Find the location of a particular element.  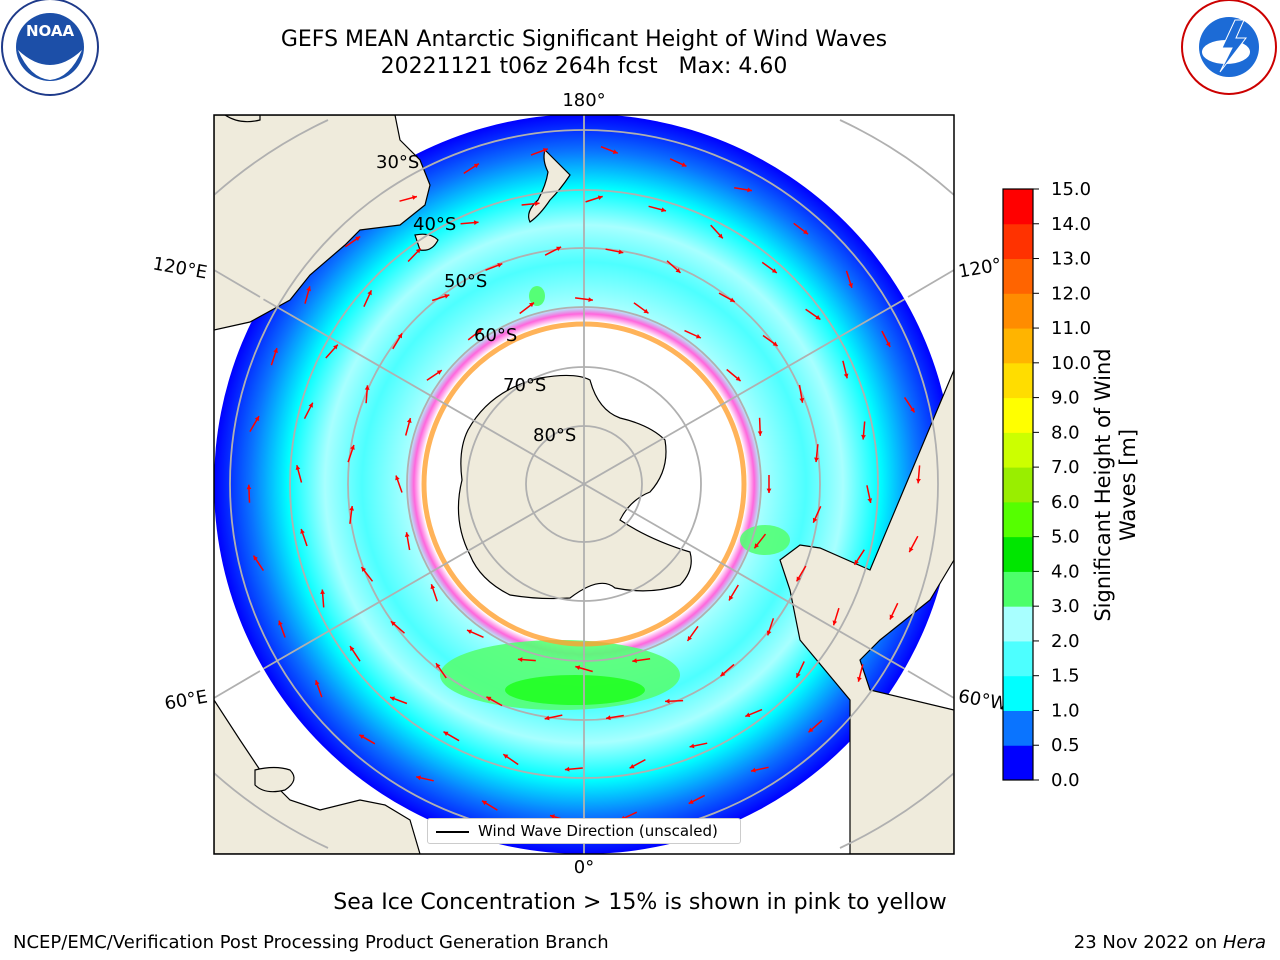

colorbar-tick-label: 14.0 is located at coordinates (1071, 224).